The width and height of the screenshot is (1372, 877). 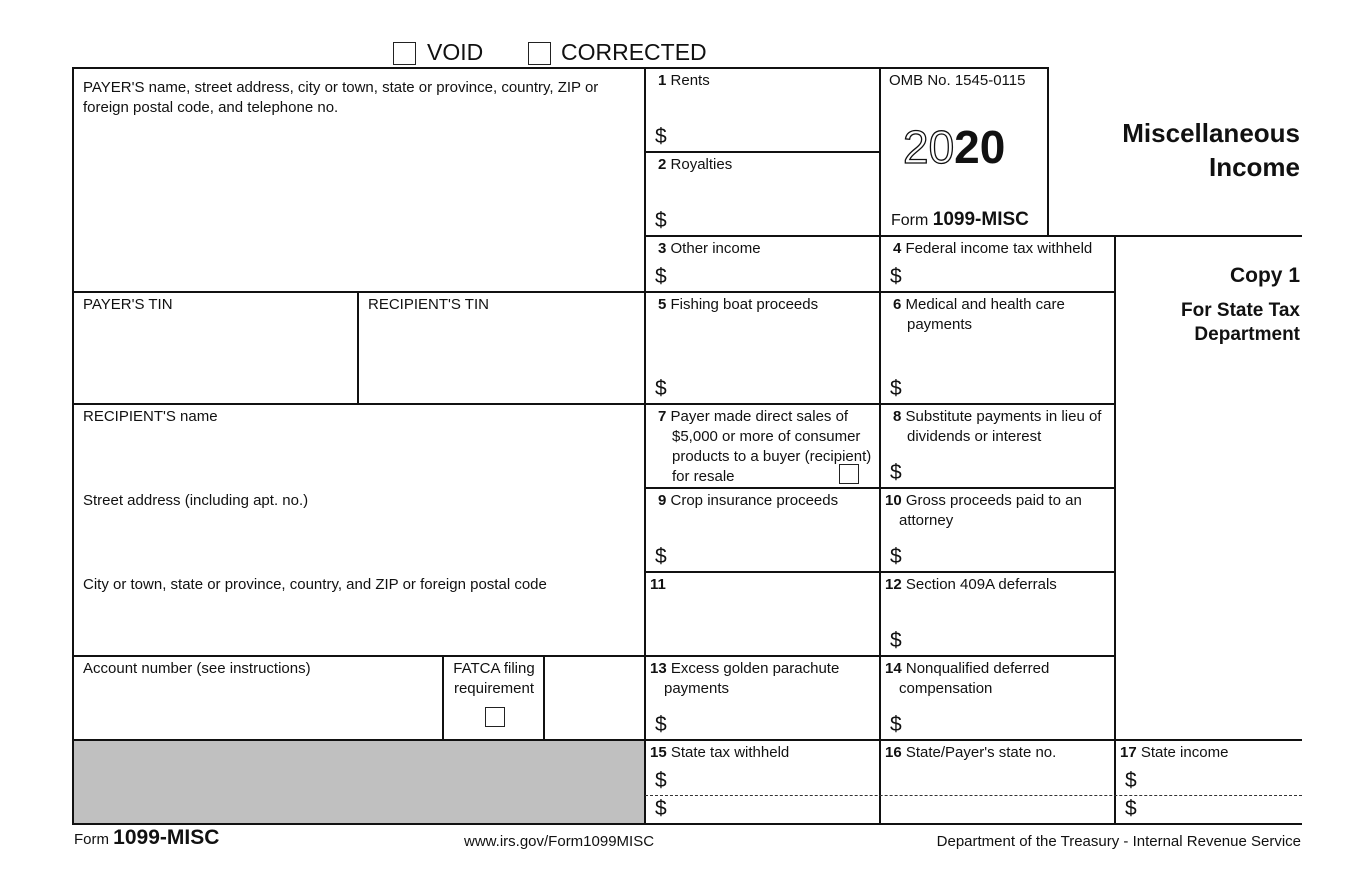 I want to click on void-label: VOID, so click(x=455, y=52).